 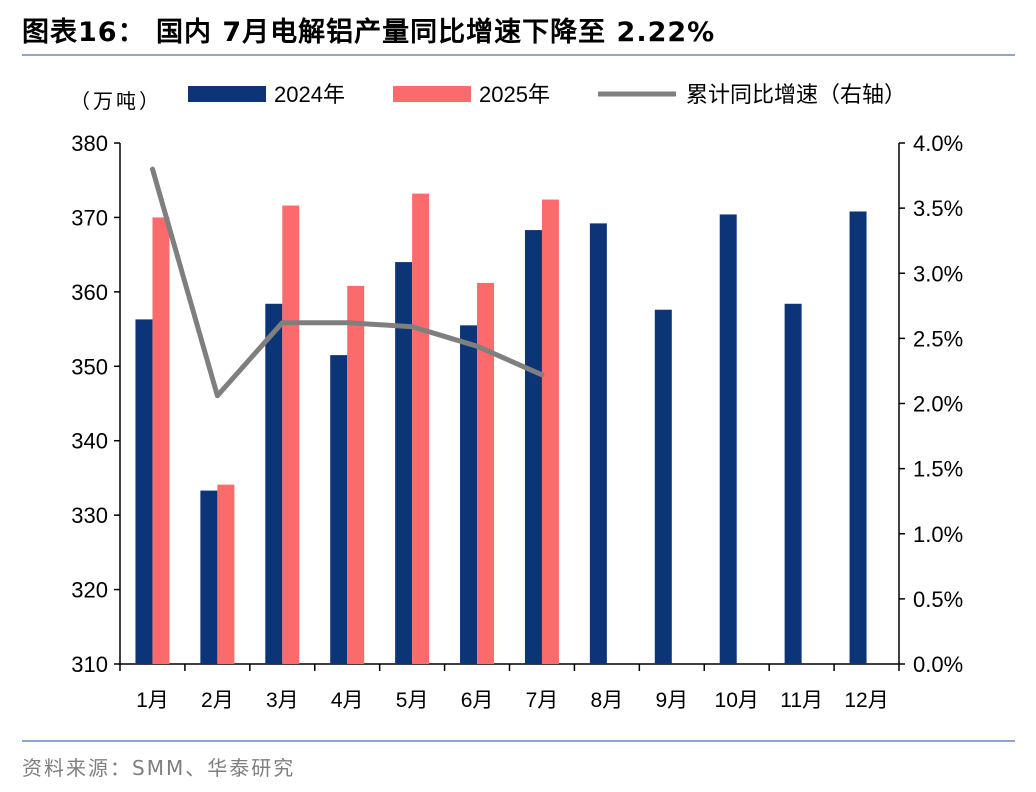 I want to click on left-axis-tick-label: 370, so click(x=89, y=217).